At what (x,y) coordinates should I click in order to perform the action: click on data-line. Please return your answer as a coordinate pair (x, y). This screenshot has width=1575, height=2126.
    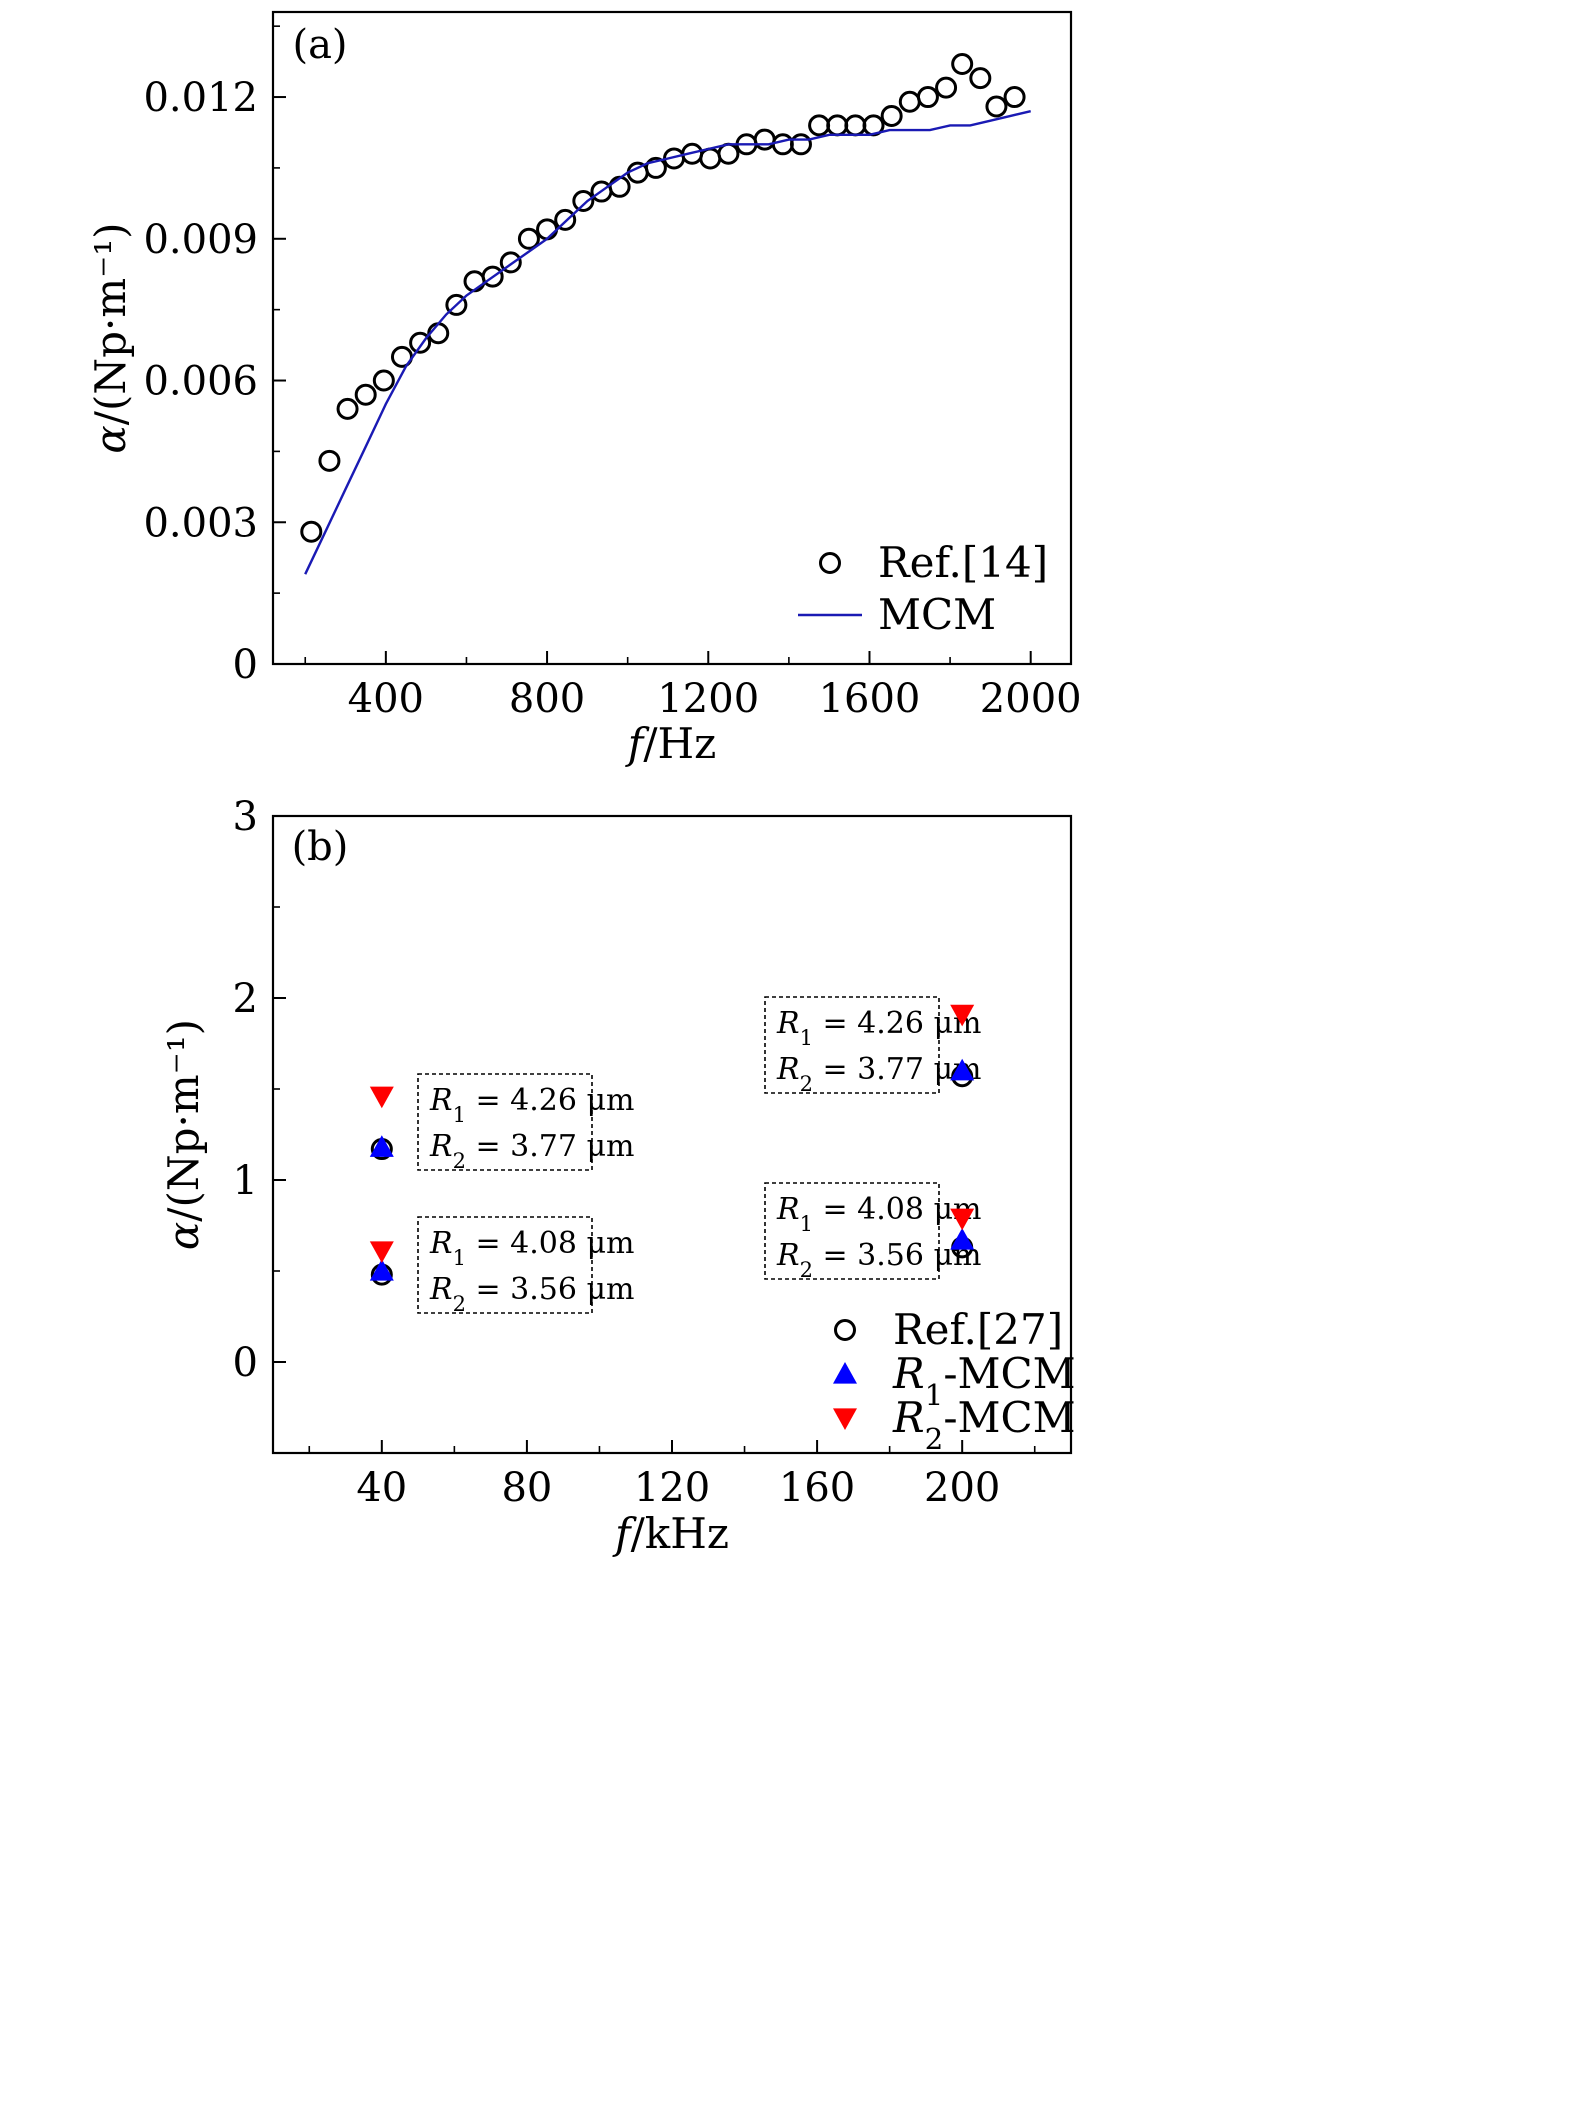
    Looking at the image, I should click on (667, 342).